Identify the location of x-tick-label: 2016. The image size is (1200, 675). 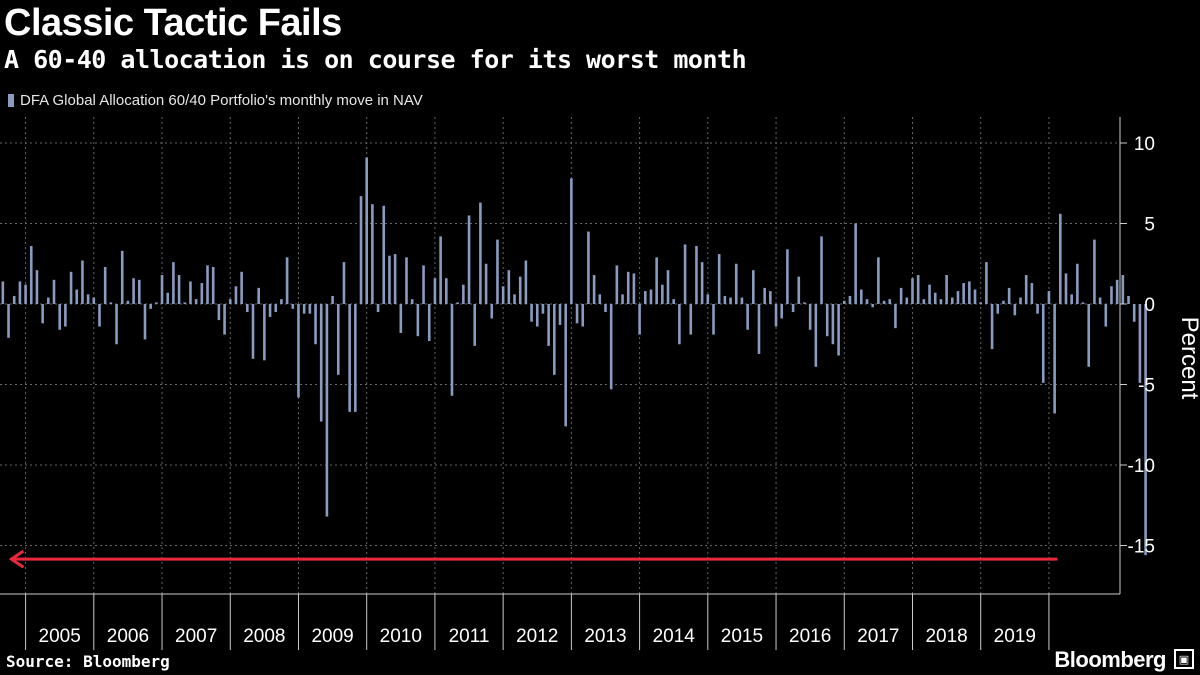
(810, 636).